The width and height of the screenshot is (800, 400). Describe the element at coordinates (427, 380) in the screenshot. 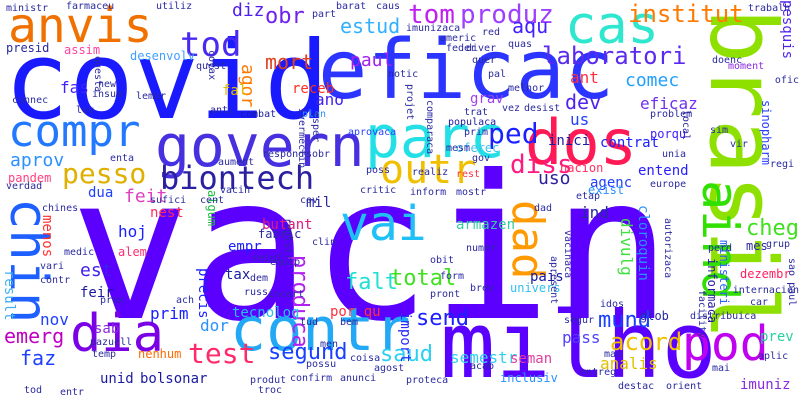

I see `word-proteca: proteca` at that location.